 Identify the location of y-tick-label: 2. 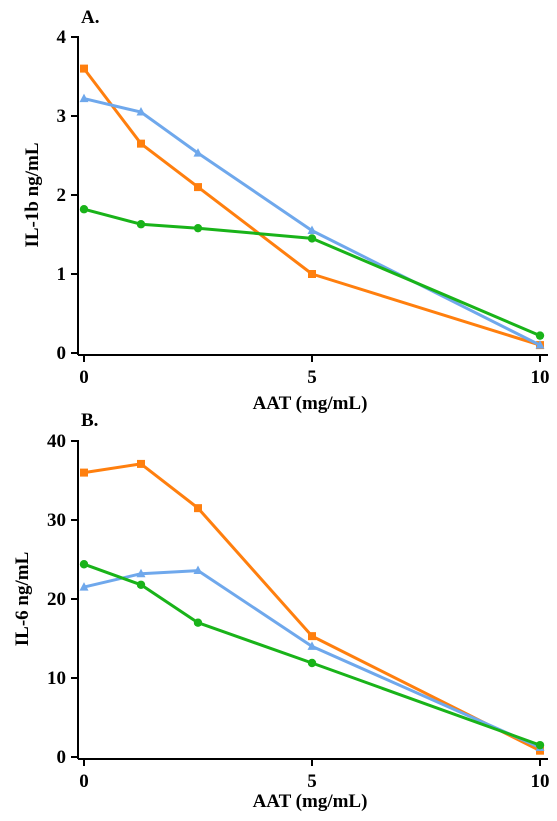
(62, 195).